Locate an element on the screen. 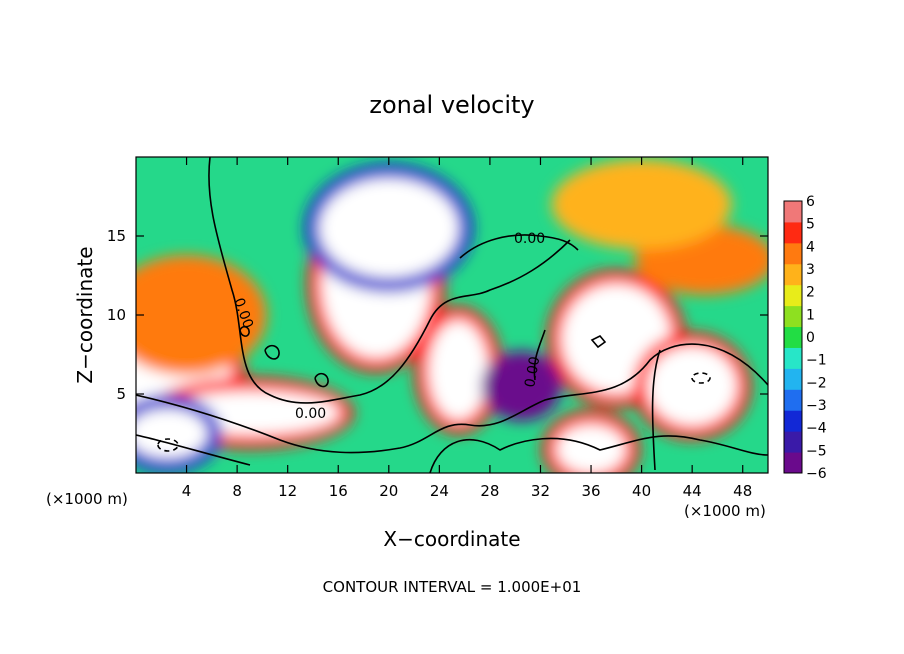 The width and height of the screenshot is (904, 654). zero-contour-mid is located at coordinates (519, 246).